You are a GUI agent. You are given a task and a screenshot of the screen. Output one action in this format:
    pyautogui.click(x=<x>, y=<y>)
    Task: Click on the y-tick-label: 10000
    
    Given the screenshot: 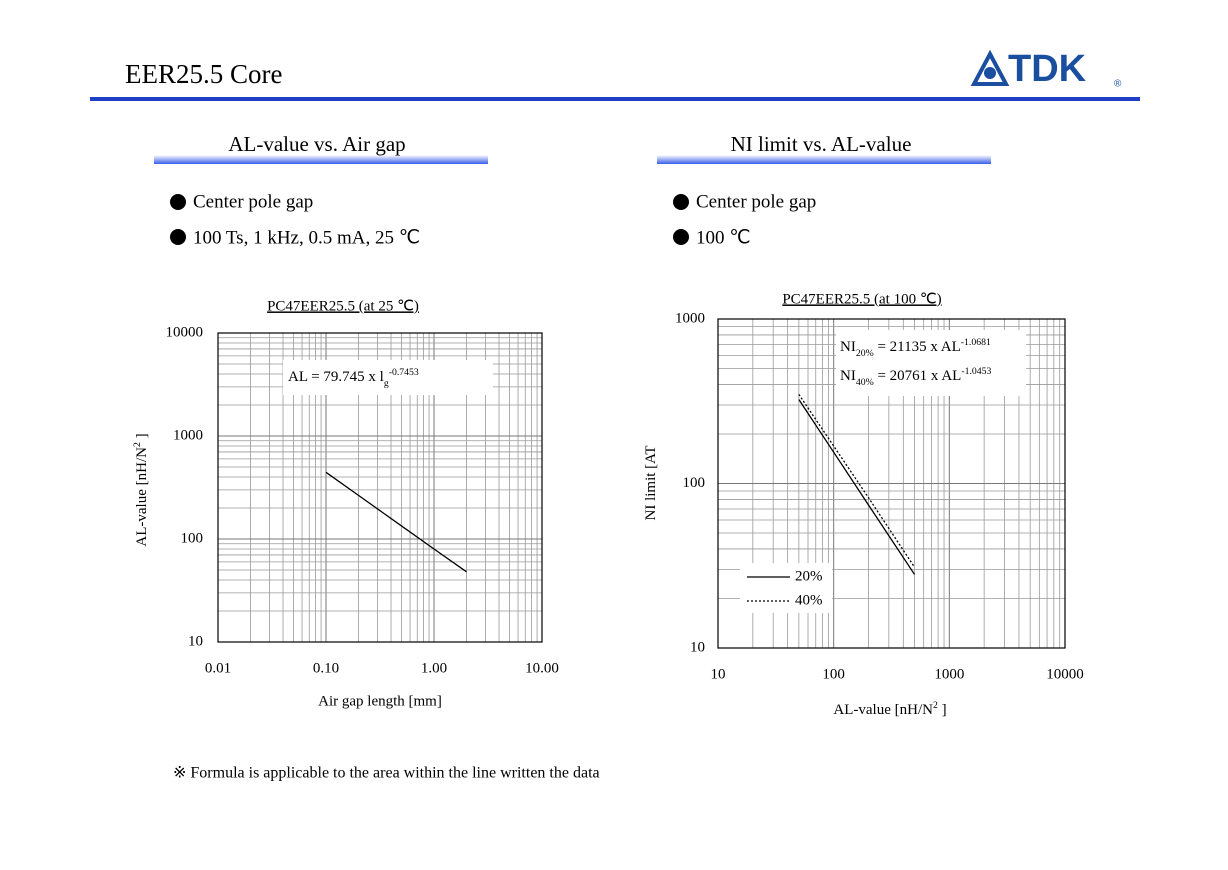 What is the action you would take?
    pyautogui.click(x=185, y=332)
    